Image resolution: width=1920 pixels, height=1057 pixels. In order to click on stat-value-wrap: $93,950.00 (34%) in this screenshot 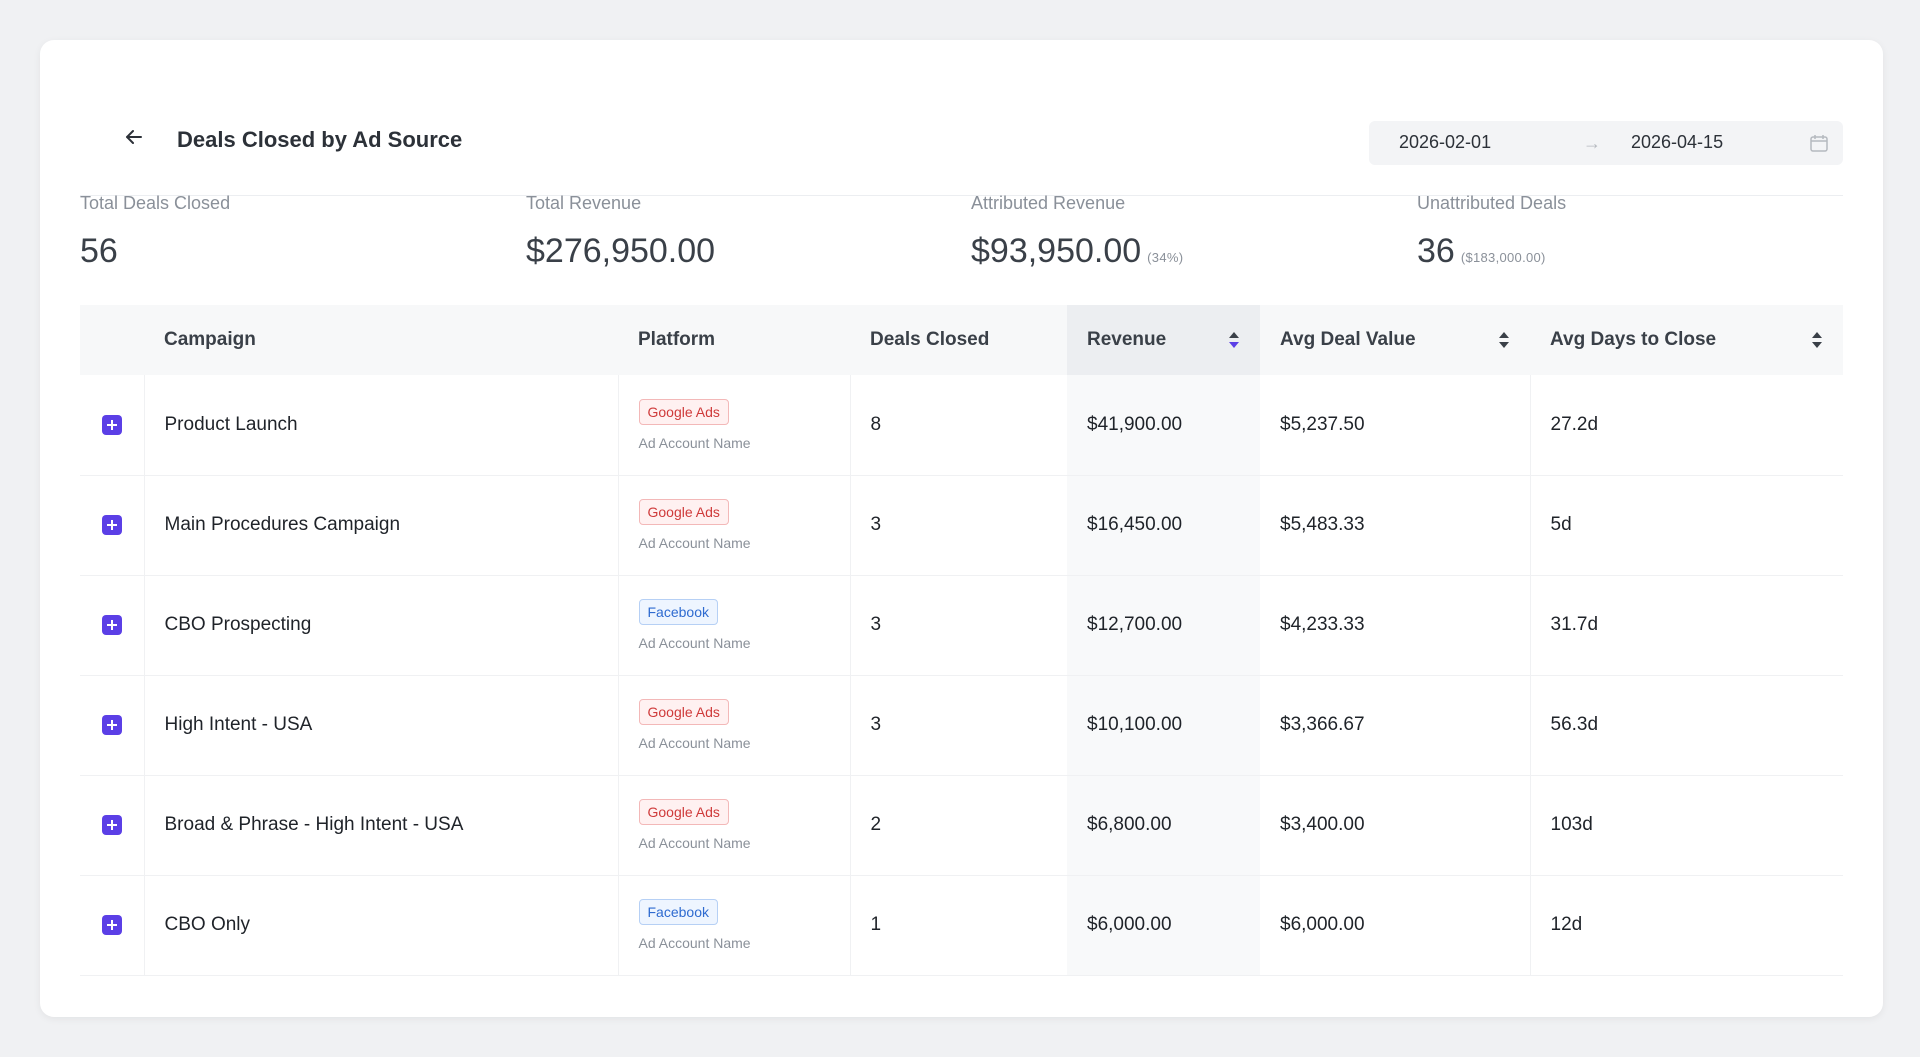, I will do `click(1077, 251)`.